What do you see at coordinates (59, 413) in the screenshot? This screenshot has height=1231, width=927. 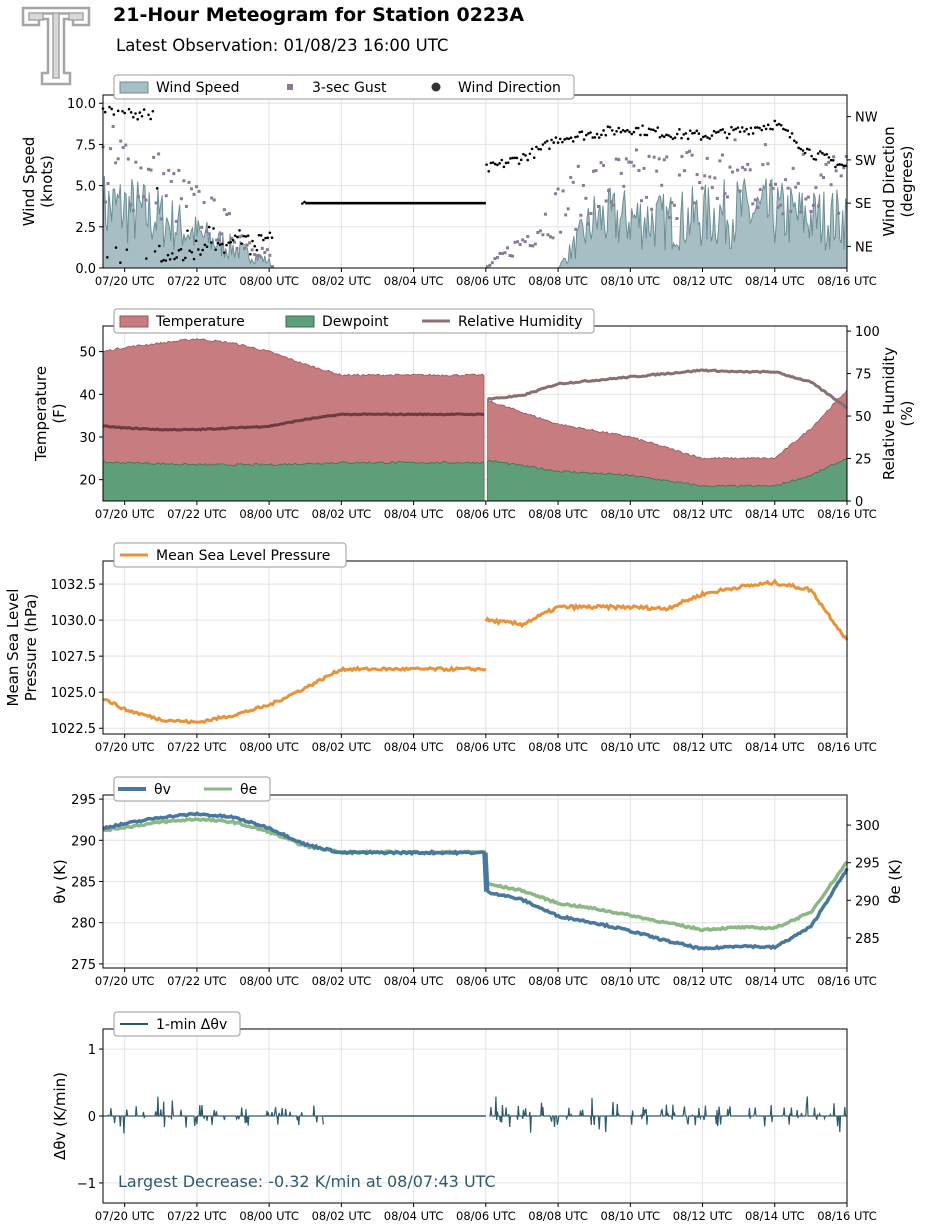 I see `y-axis-label-line: (F)` at bounding box center [59, 413].